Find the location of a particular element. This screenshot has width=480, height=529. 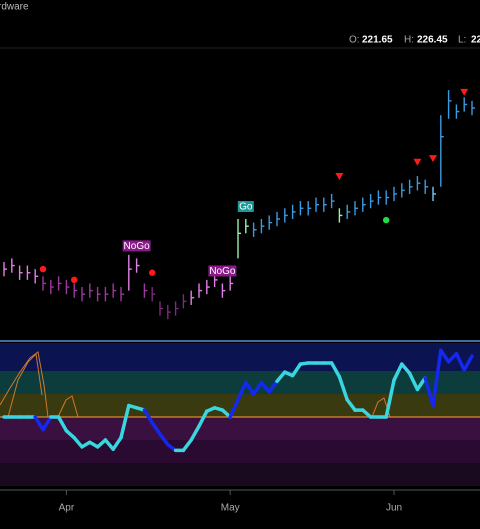

ohlc-value: 226.45 is located at coordinates (432, 40).